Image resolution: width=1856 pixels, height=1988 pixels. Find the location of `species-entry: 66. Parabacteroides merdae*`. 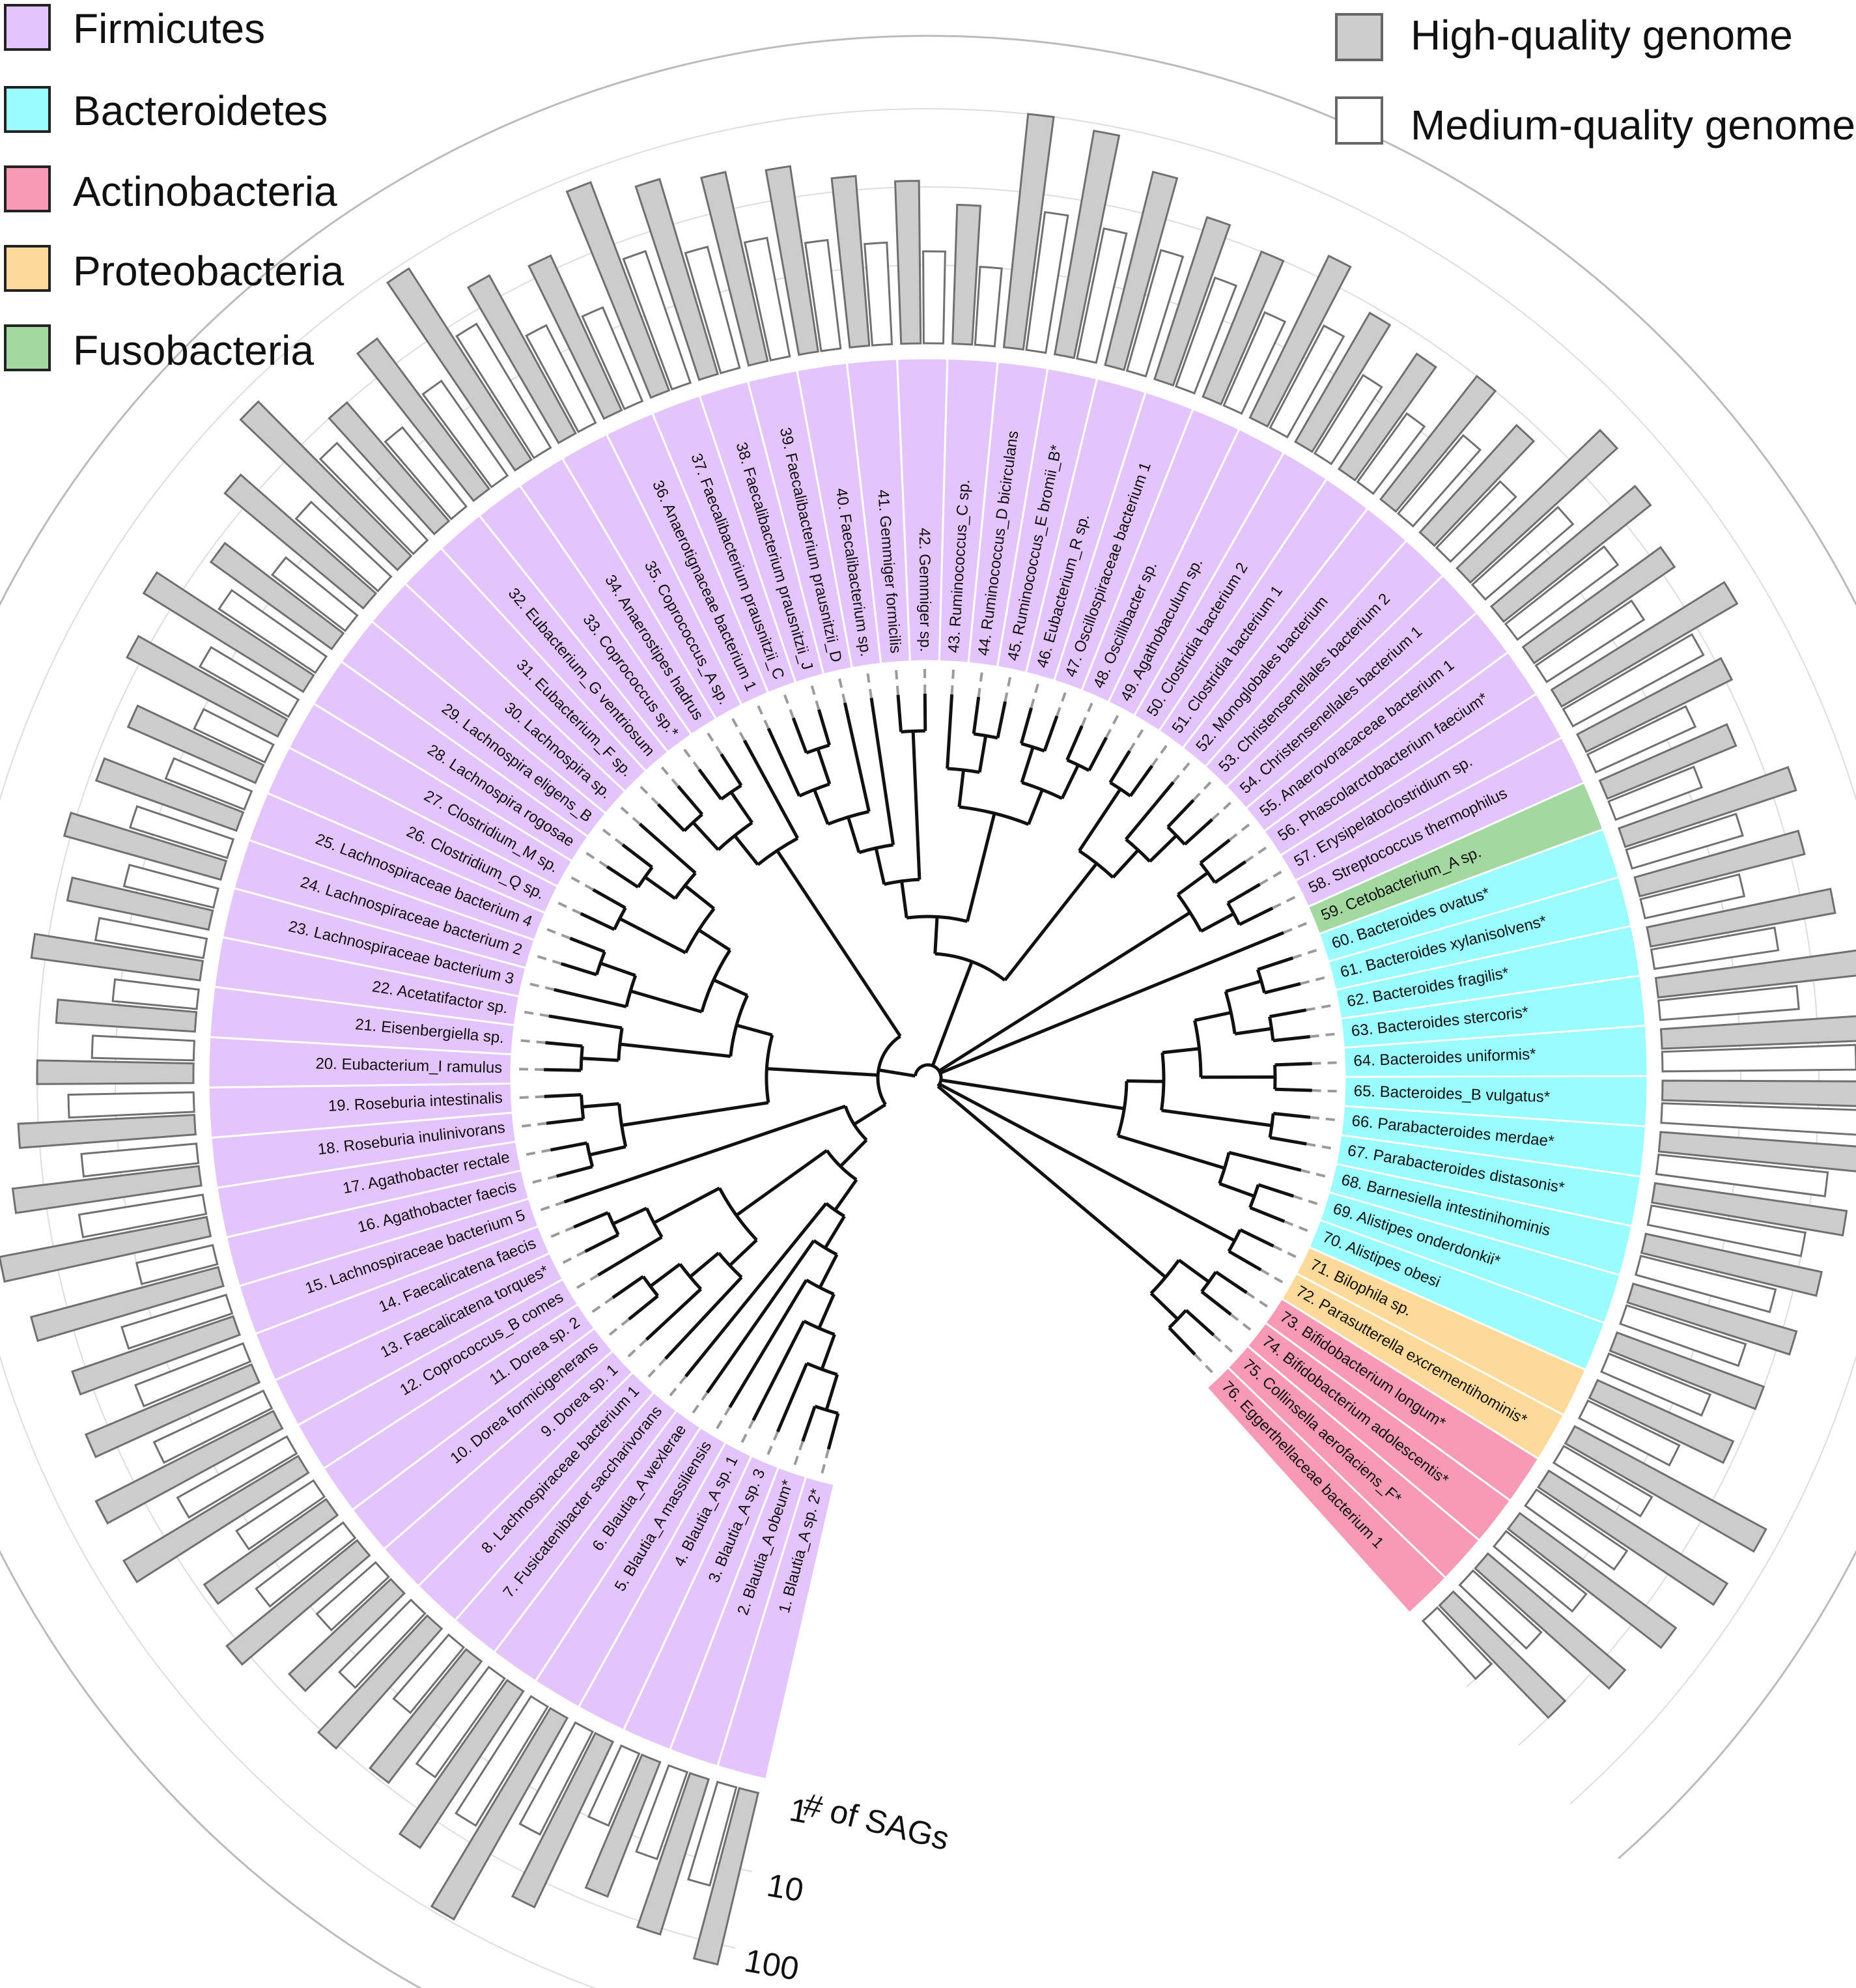

species-entry: 66. Parabacteroides merdae* is located at coordinates (1598, 1151).